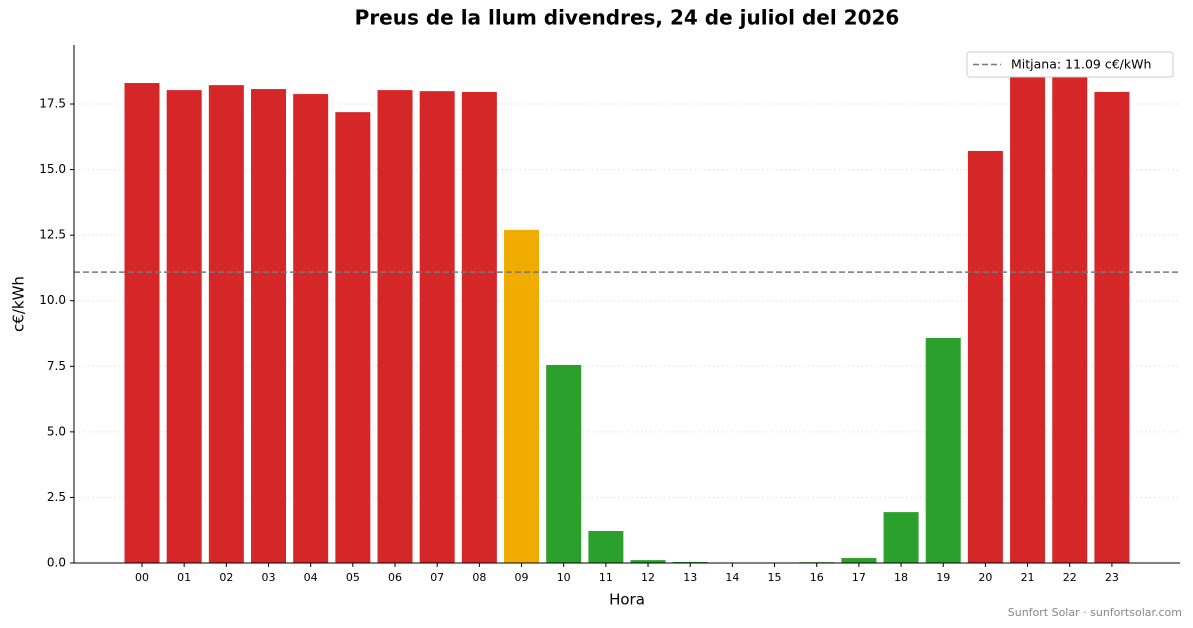 The image size is (1193, 628). I want to click on x-axis-label: Hora, so click(627, 600).